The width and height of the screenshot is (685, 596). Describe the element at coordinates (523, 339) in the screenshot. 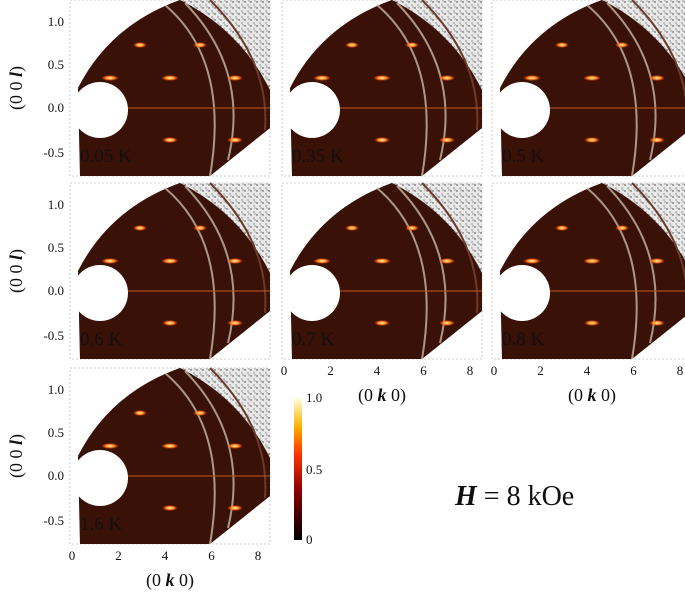

I see `temperature-label: 0.8 K` at that location.